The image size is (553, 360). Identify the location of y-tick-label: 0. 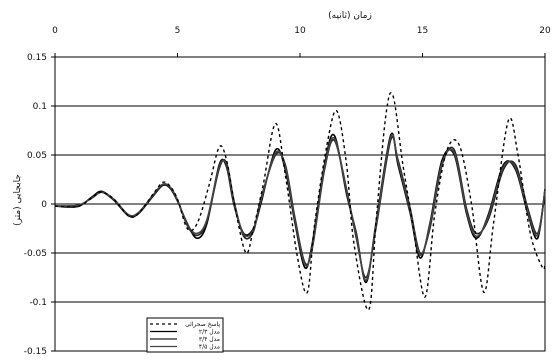
(44, 205).